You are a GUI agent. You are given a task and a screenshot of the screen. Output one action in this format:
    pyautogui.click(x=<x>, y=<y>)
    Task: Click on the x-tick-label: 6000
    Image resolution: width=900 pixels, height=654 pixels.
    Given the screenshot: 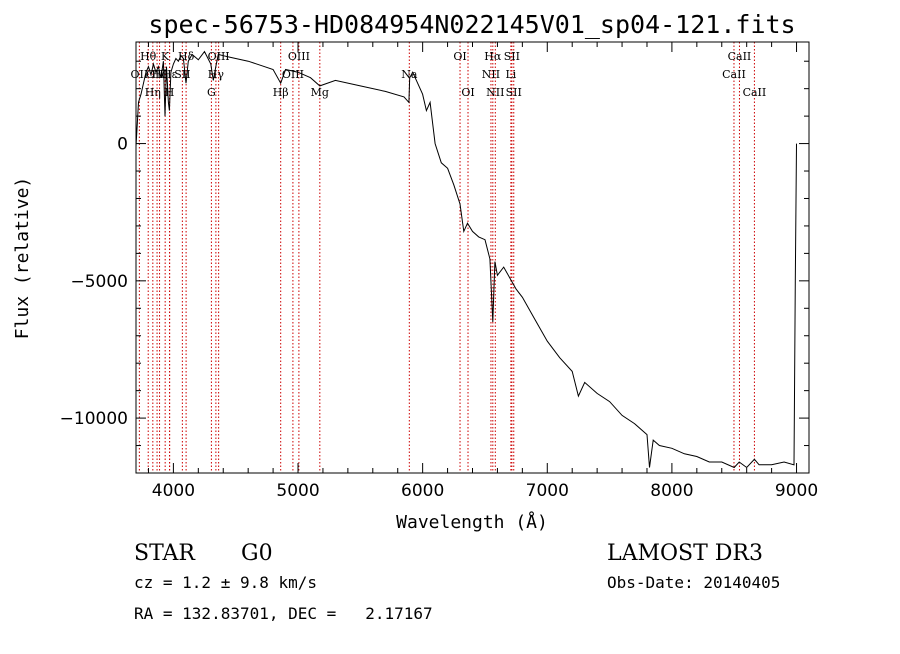 What is the action you would take?
    pyautogui.click(x=422, y=491)
    